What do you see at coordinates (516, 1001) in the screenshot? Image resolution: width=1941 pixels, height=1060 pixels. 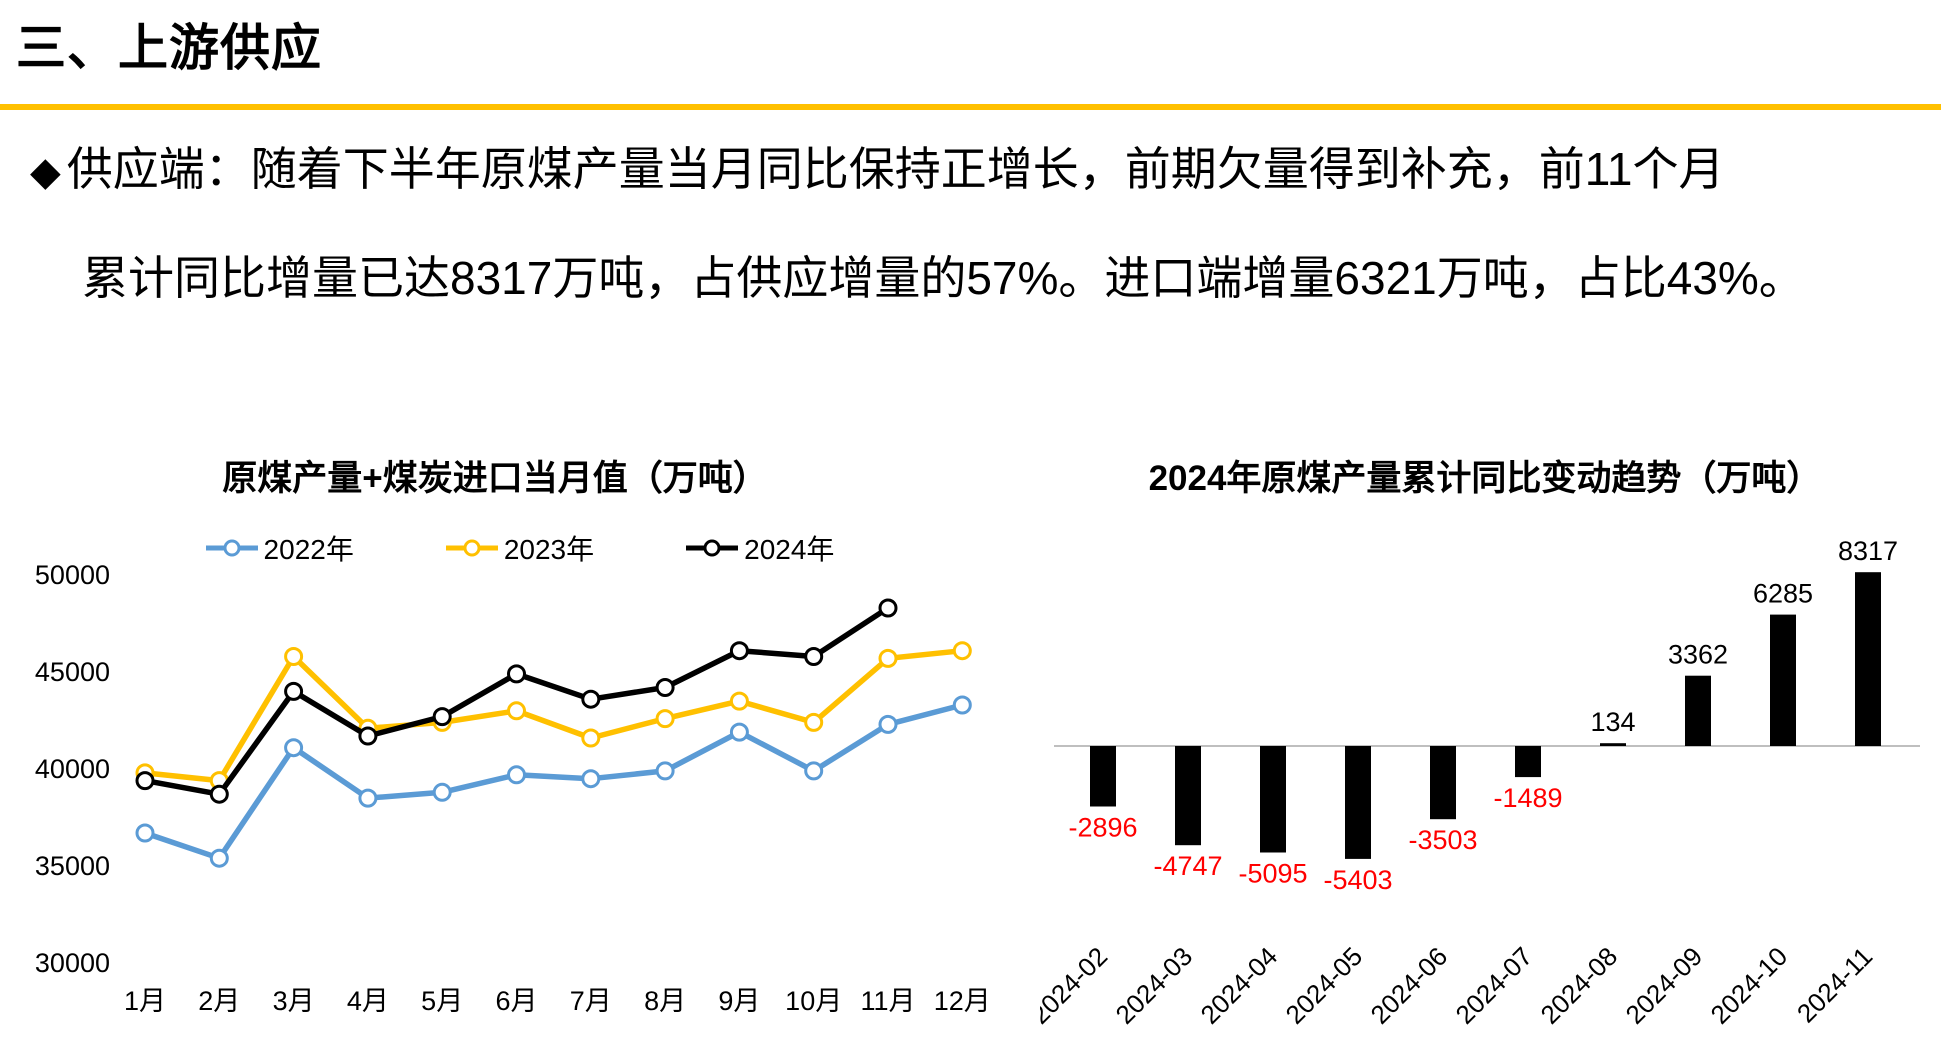 I see `x-tick-label: 6月` at bounding box center [516, 1001].